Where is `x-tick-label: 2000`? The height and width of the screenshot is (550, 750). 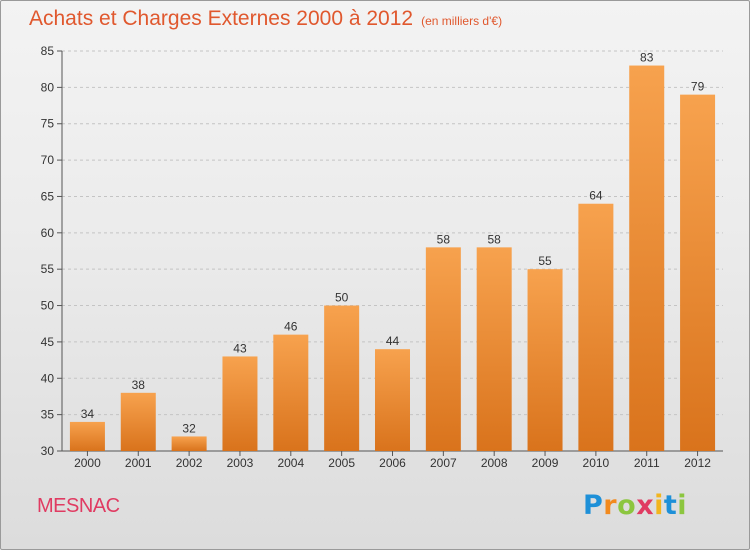
x-tick-label: 2000 is located at coordinates (87, 463).